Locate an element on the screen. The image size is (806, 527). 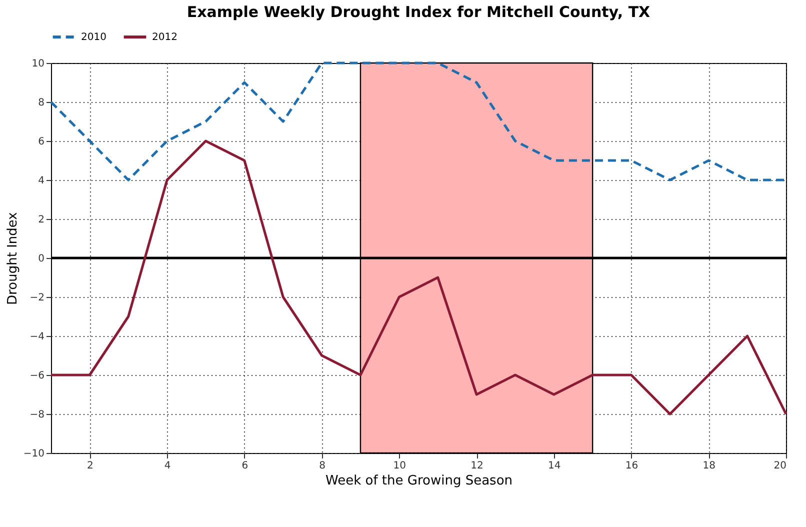
x-tick-label: 6 is located at coordinates (245, 466).